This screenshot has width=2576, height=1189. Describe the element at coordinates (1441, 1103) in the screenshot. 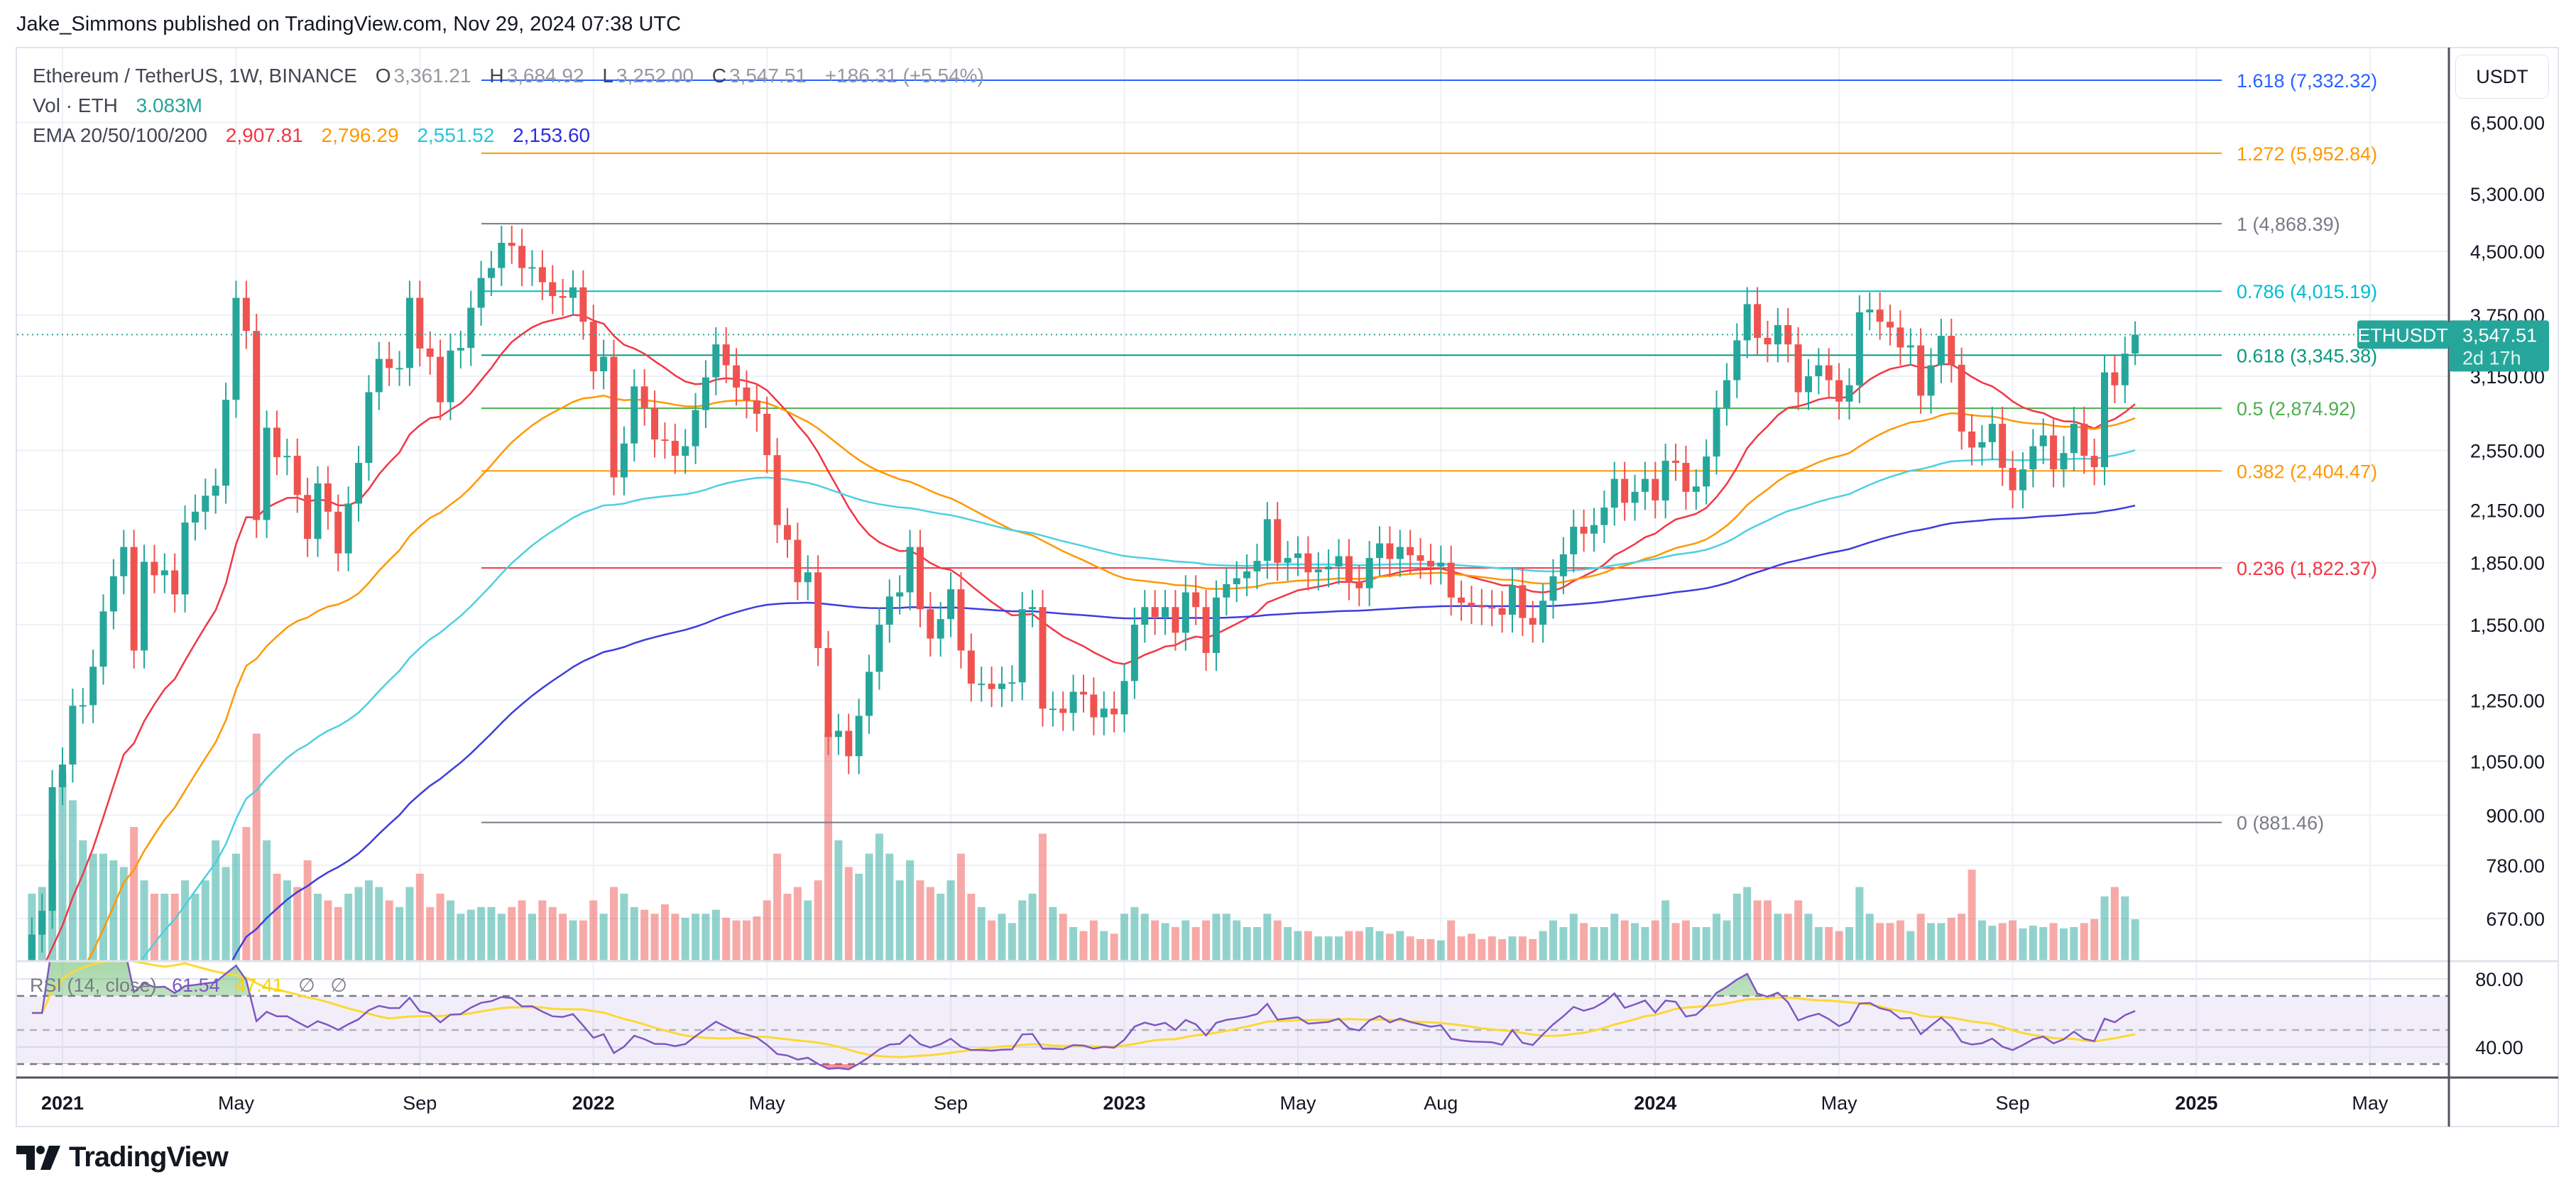

I see `time-tick-label: Aug` at that location.